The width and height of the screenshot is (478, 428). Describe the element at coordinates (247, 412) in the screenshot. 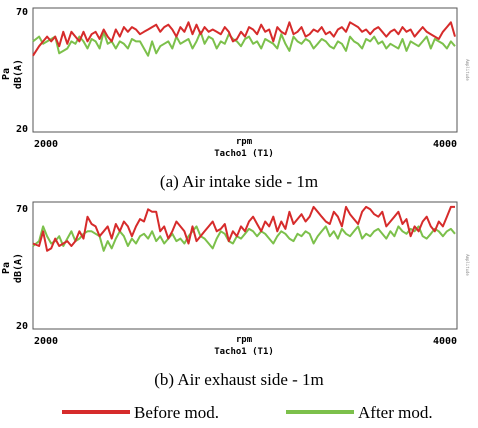

I see `legend: Before mod. After mod.` at that location.